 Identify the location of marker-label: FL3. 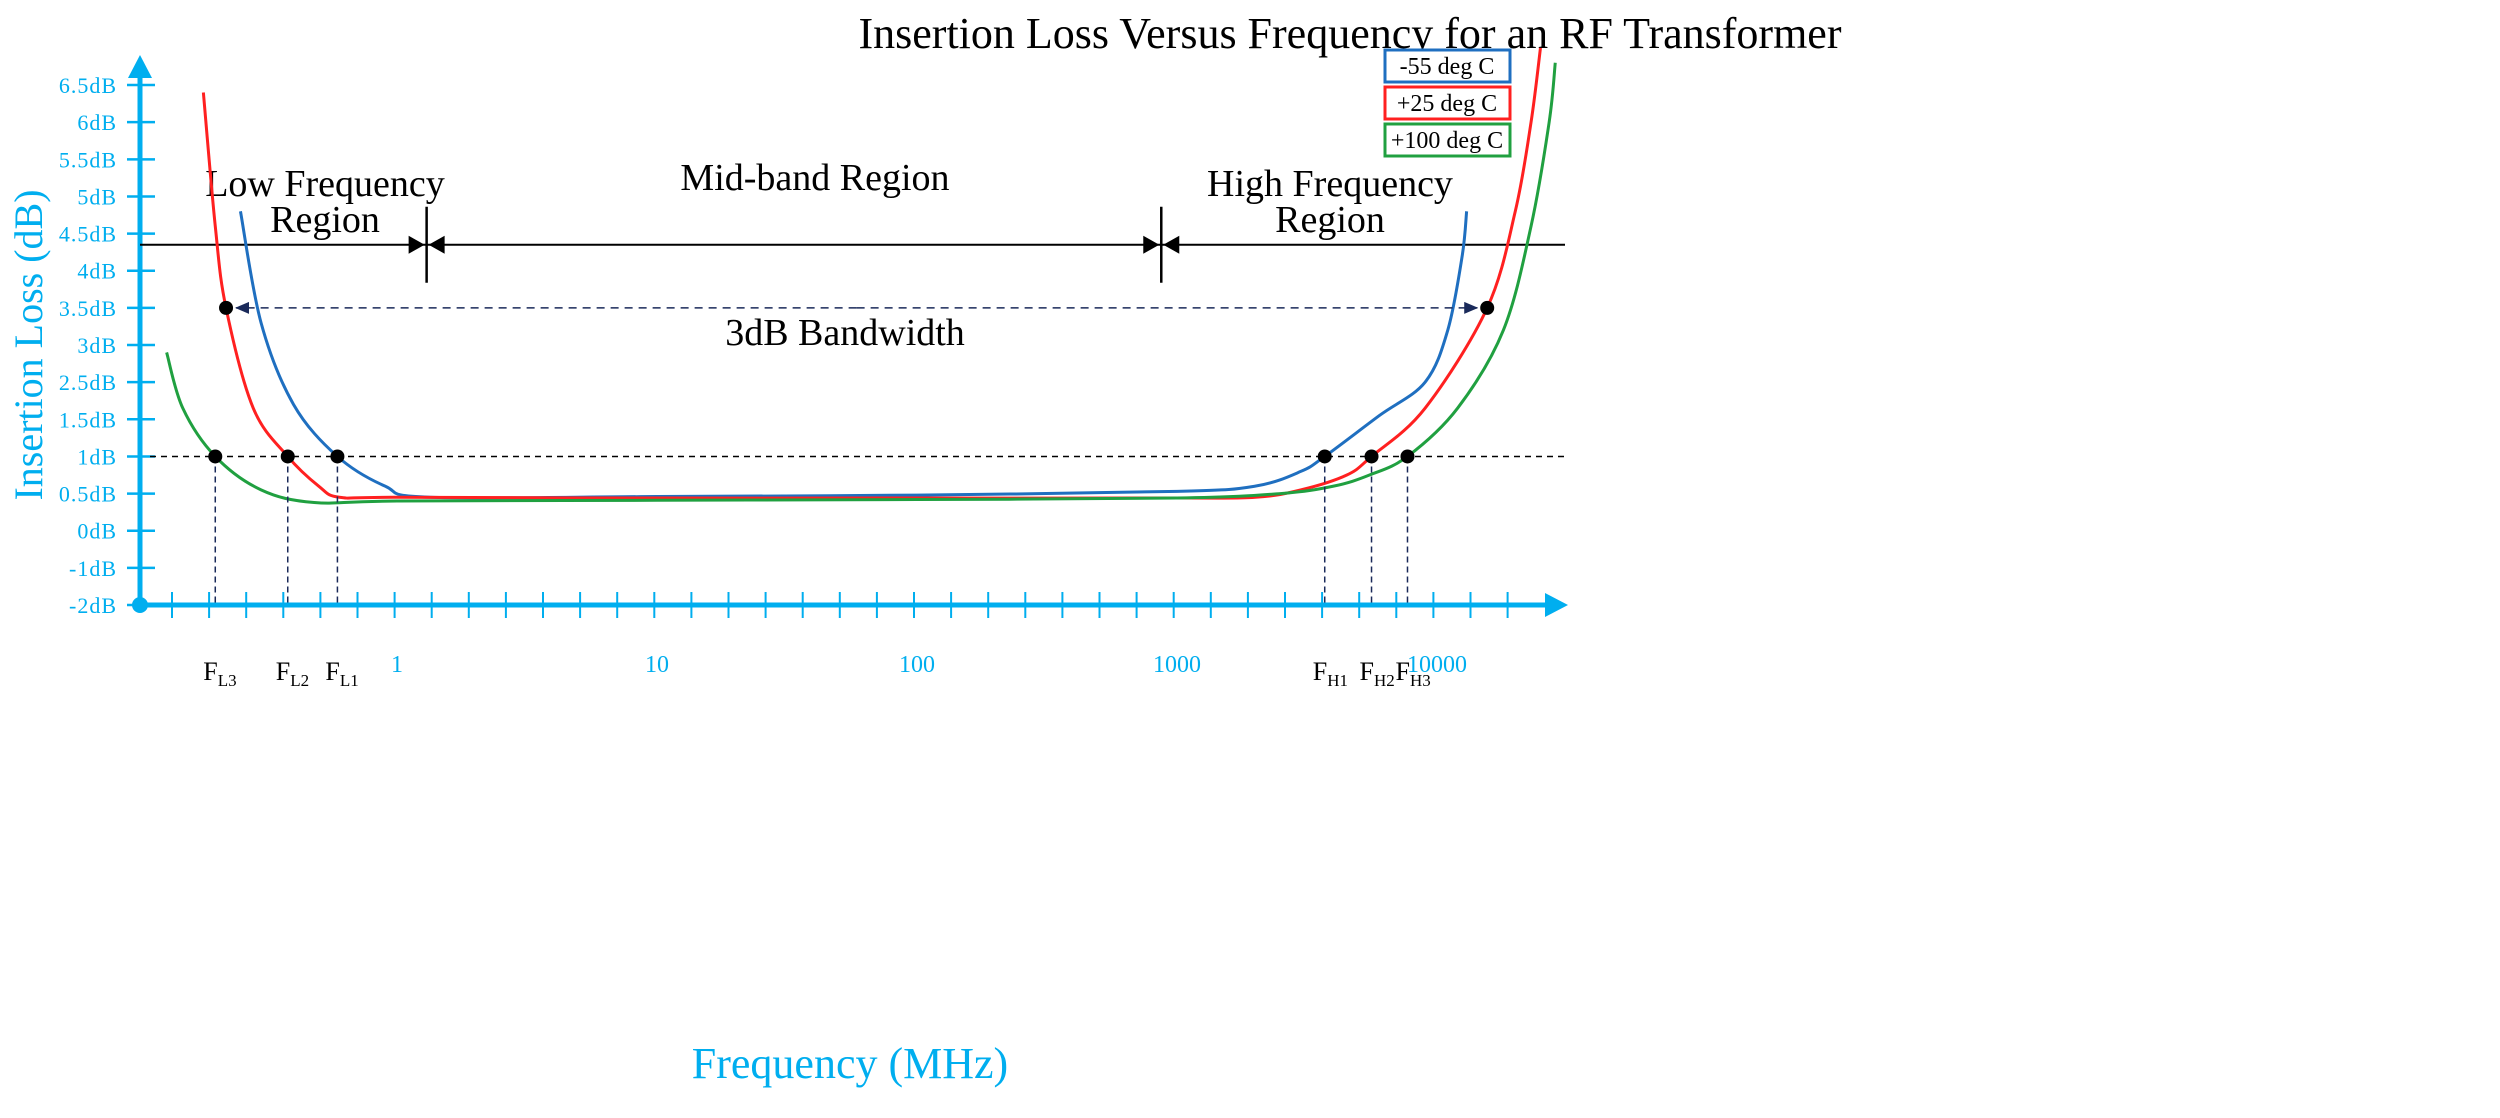
(219, 673).